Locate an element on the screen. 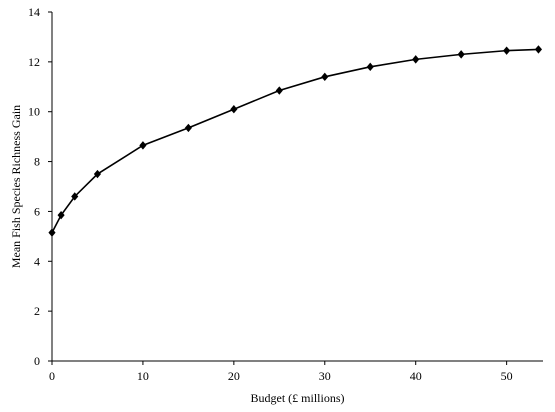 The image size is (555, 412). x-tick-label: 30 is located at coordinates (325, 376).